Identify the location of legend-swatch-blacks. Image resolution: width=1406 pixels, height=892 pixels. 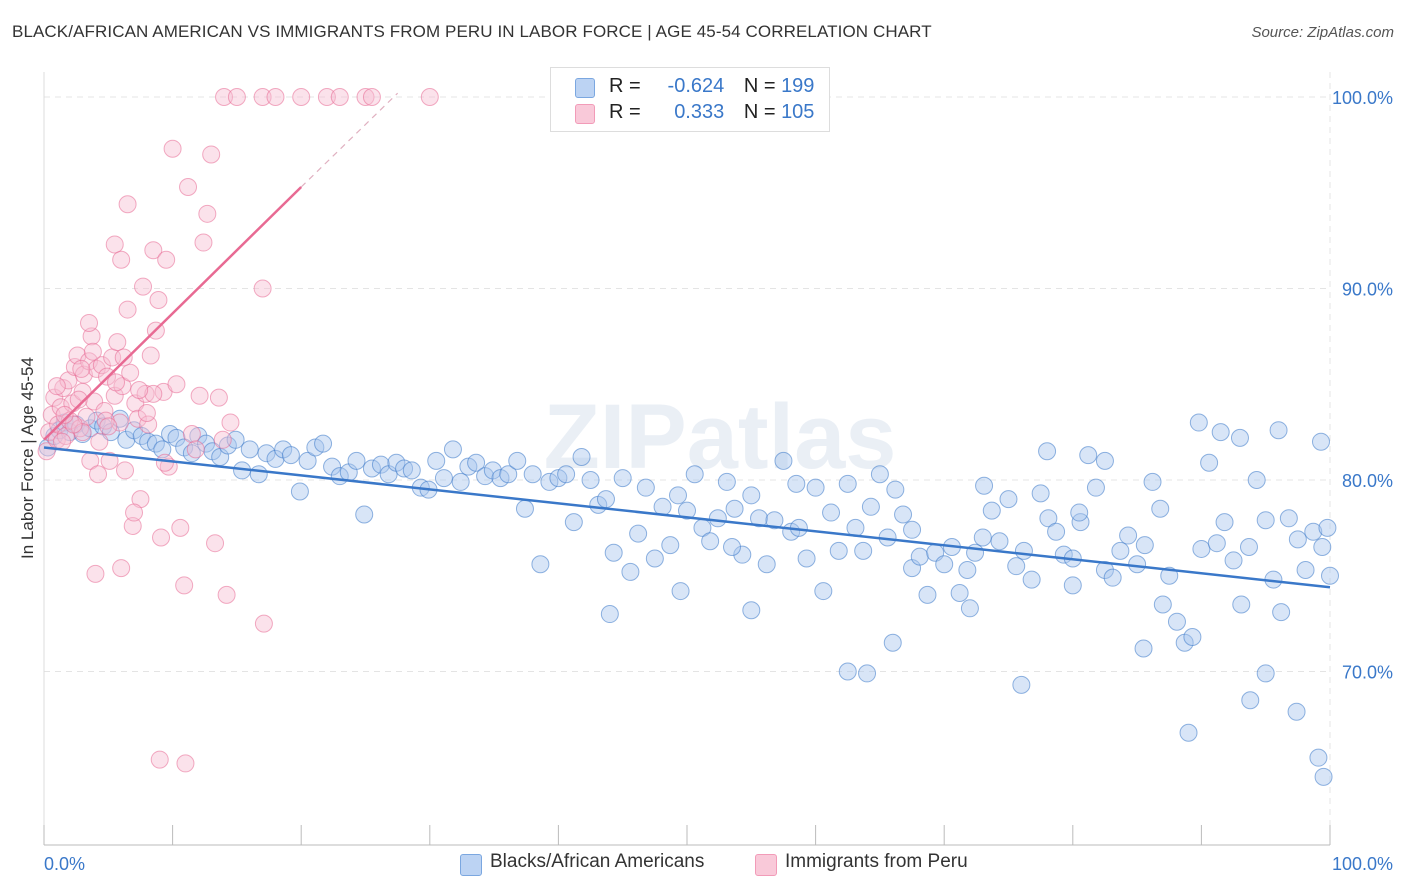
(585, 88).